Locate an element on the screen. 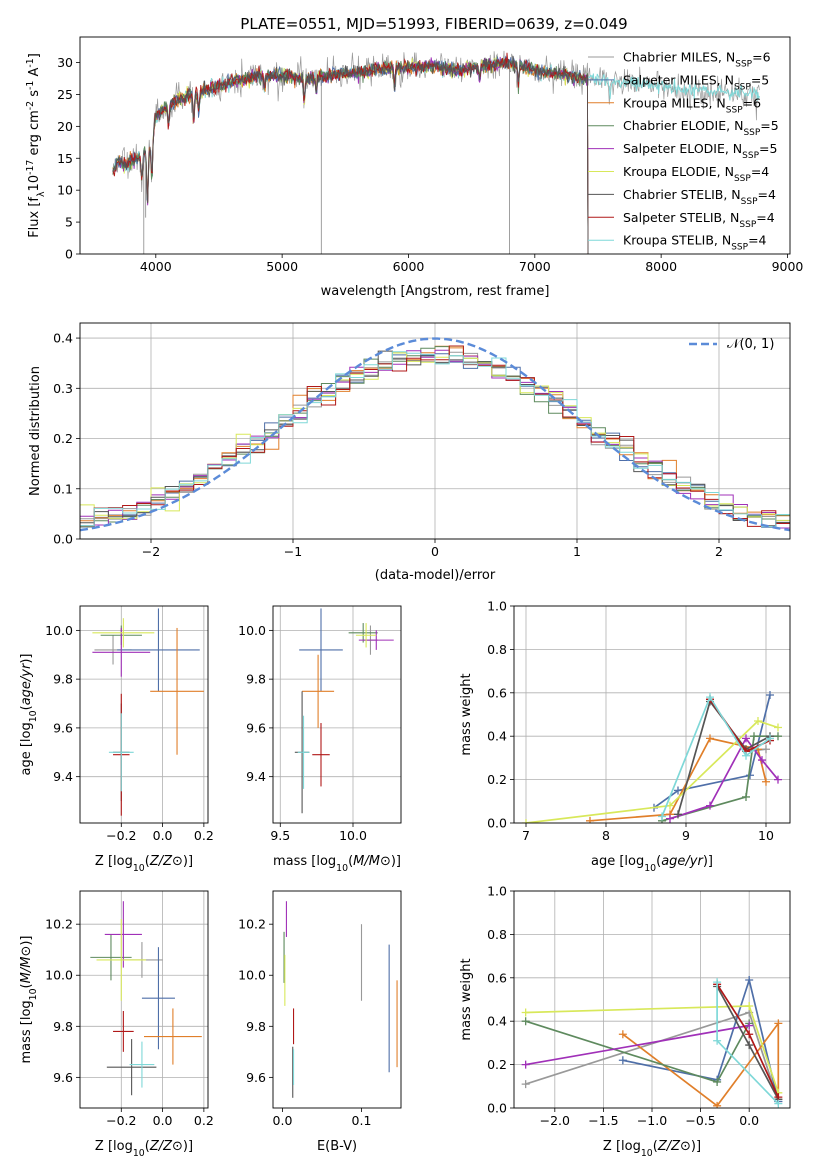  x-tick-label: −0.5 is located at coordinates (700, 1120).